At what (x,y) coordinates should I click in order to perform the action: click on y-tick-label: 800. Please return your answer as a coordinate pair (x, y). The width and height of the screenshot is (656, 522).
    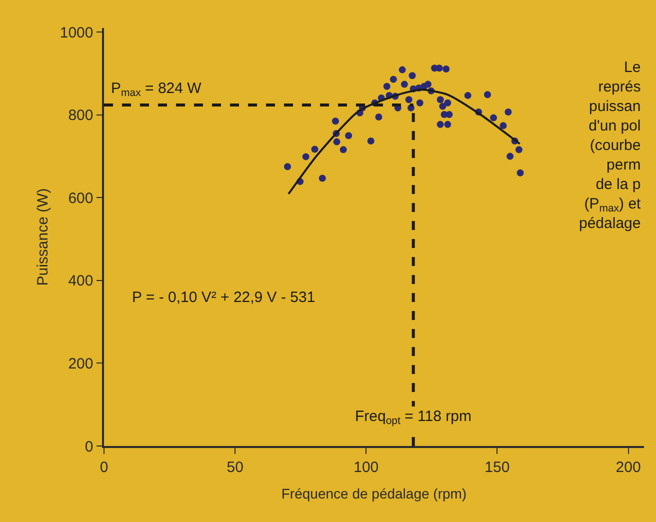
    Looking at the image, I should click on (81, 115).